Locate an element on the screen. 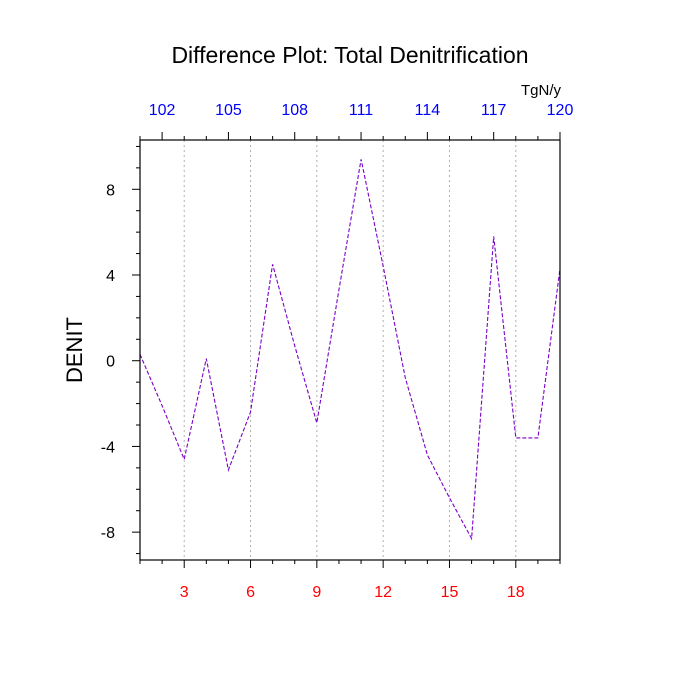  units-label: TgN/y is located at coordinates (541, 90).